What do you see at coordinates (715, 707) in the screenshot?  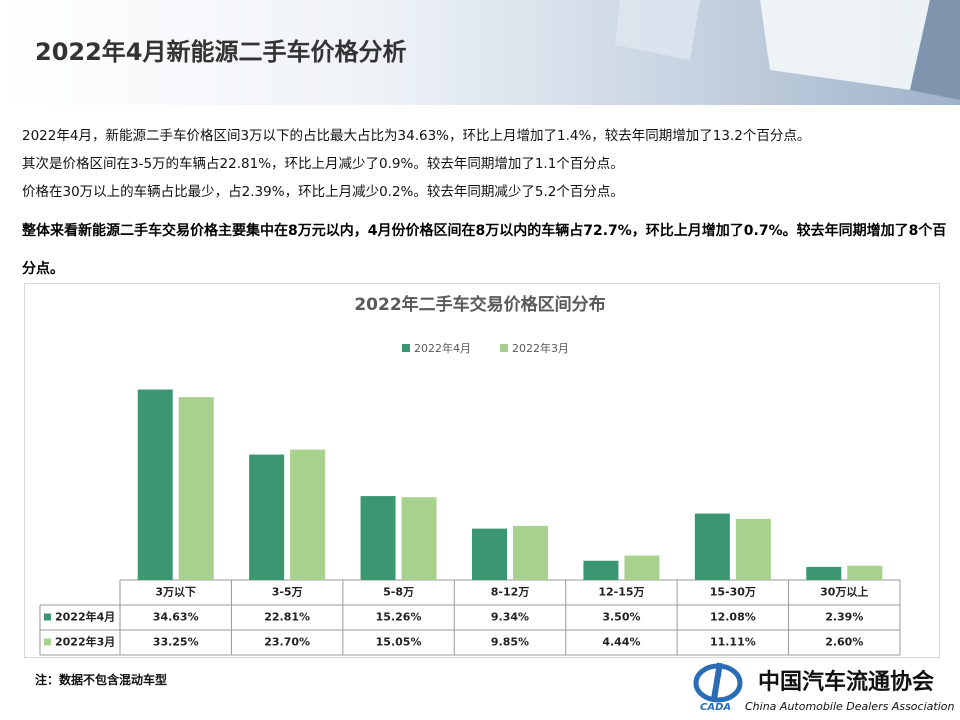 I see `logo-abbr: CADA` at bounding box center [715, 707].